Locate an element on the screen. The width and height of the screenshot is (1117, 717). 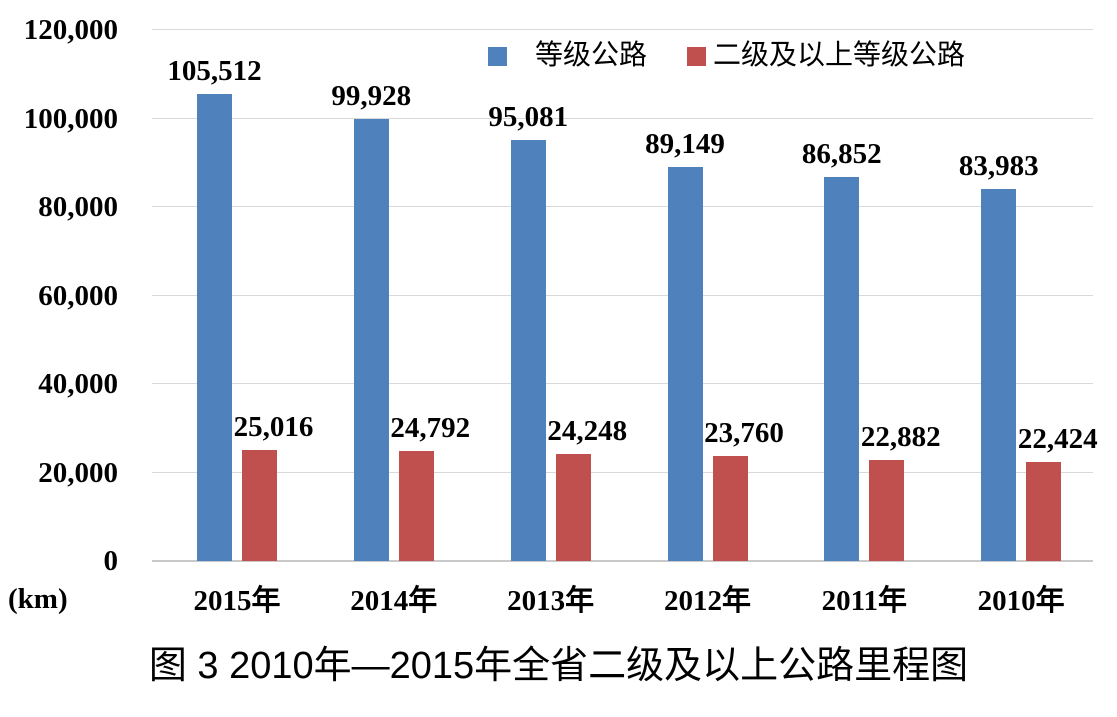
bar-value-label: 22,882 is located at coordinates (900, 436).